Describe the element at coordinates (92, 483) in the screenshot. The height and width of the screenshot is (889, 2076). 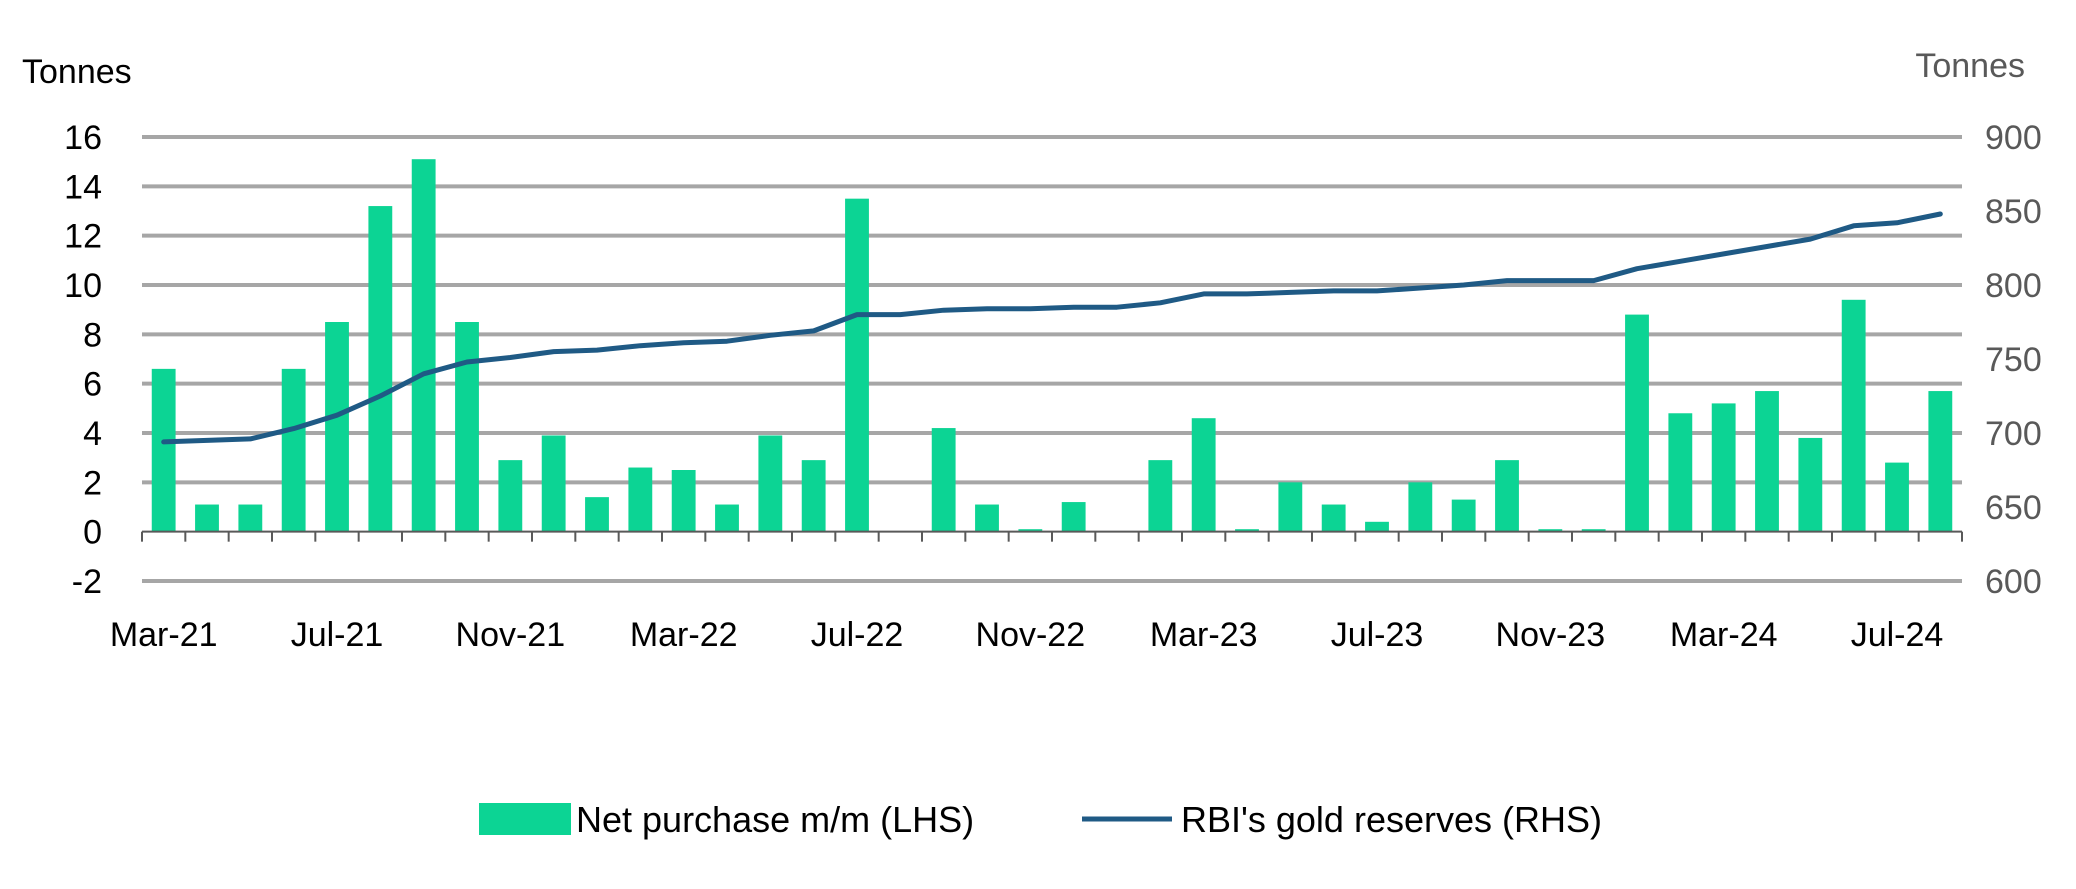
I see `y-left-tick-label: 2` at that location.